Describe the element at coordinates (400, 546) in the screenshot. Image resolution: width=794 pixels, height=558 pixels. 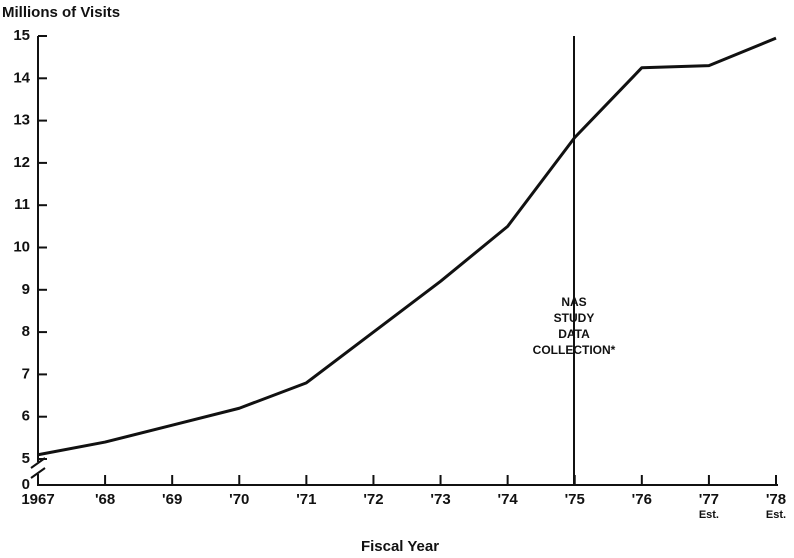
I see `x-axis-label: Fiscal Year` at that location.